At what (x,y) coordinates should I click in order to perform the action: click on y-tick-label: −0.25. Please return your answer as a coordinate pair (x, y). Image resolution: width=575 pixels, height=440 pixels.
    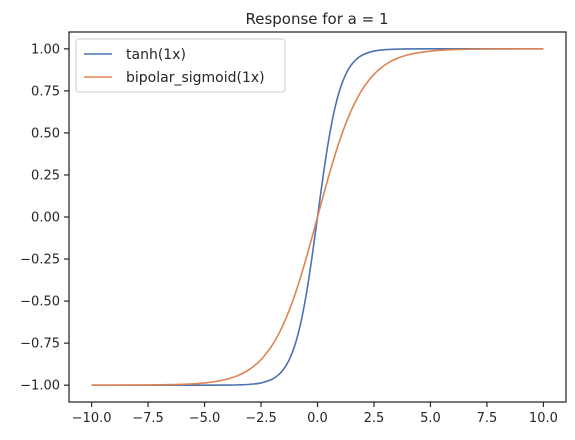
    Looking at the image, I should click on (40, 260).